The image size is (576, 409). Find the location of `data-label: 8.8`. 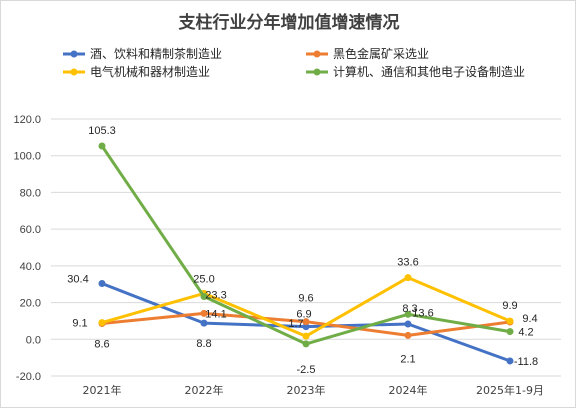

data-label: 8.8 is located at coordinates (203, 344).